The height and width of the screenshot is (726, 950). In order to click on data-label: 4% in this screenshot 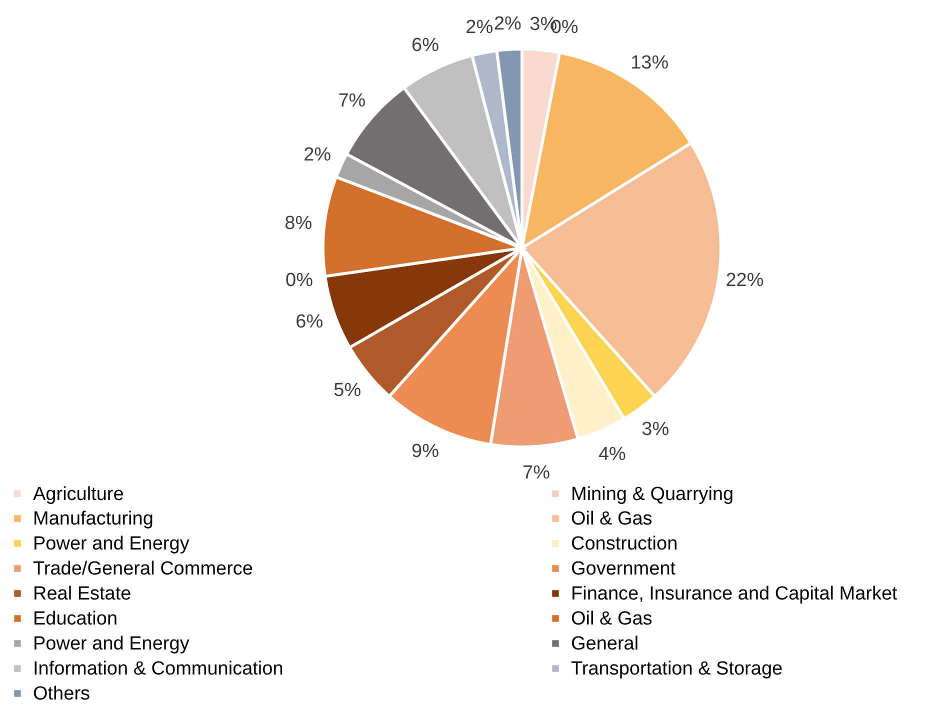, I will do `click(612, 455)`.